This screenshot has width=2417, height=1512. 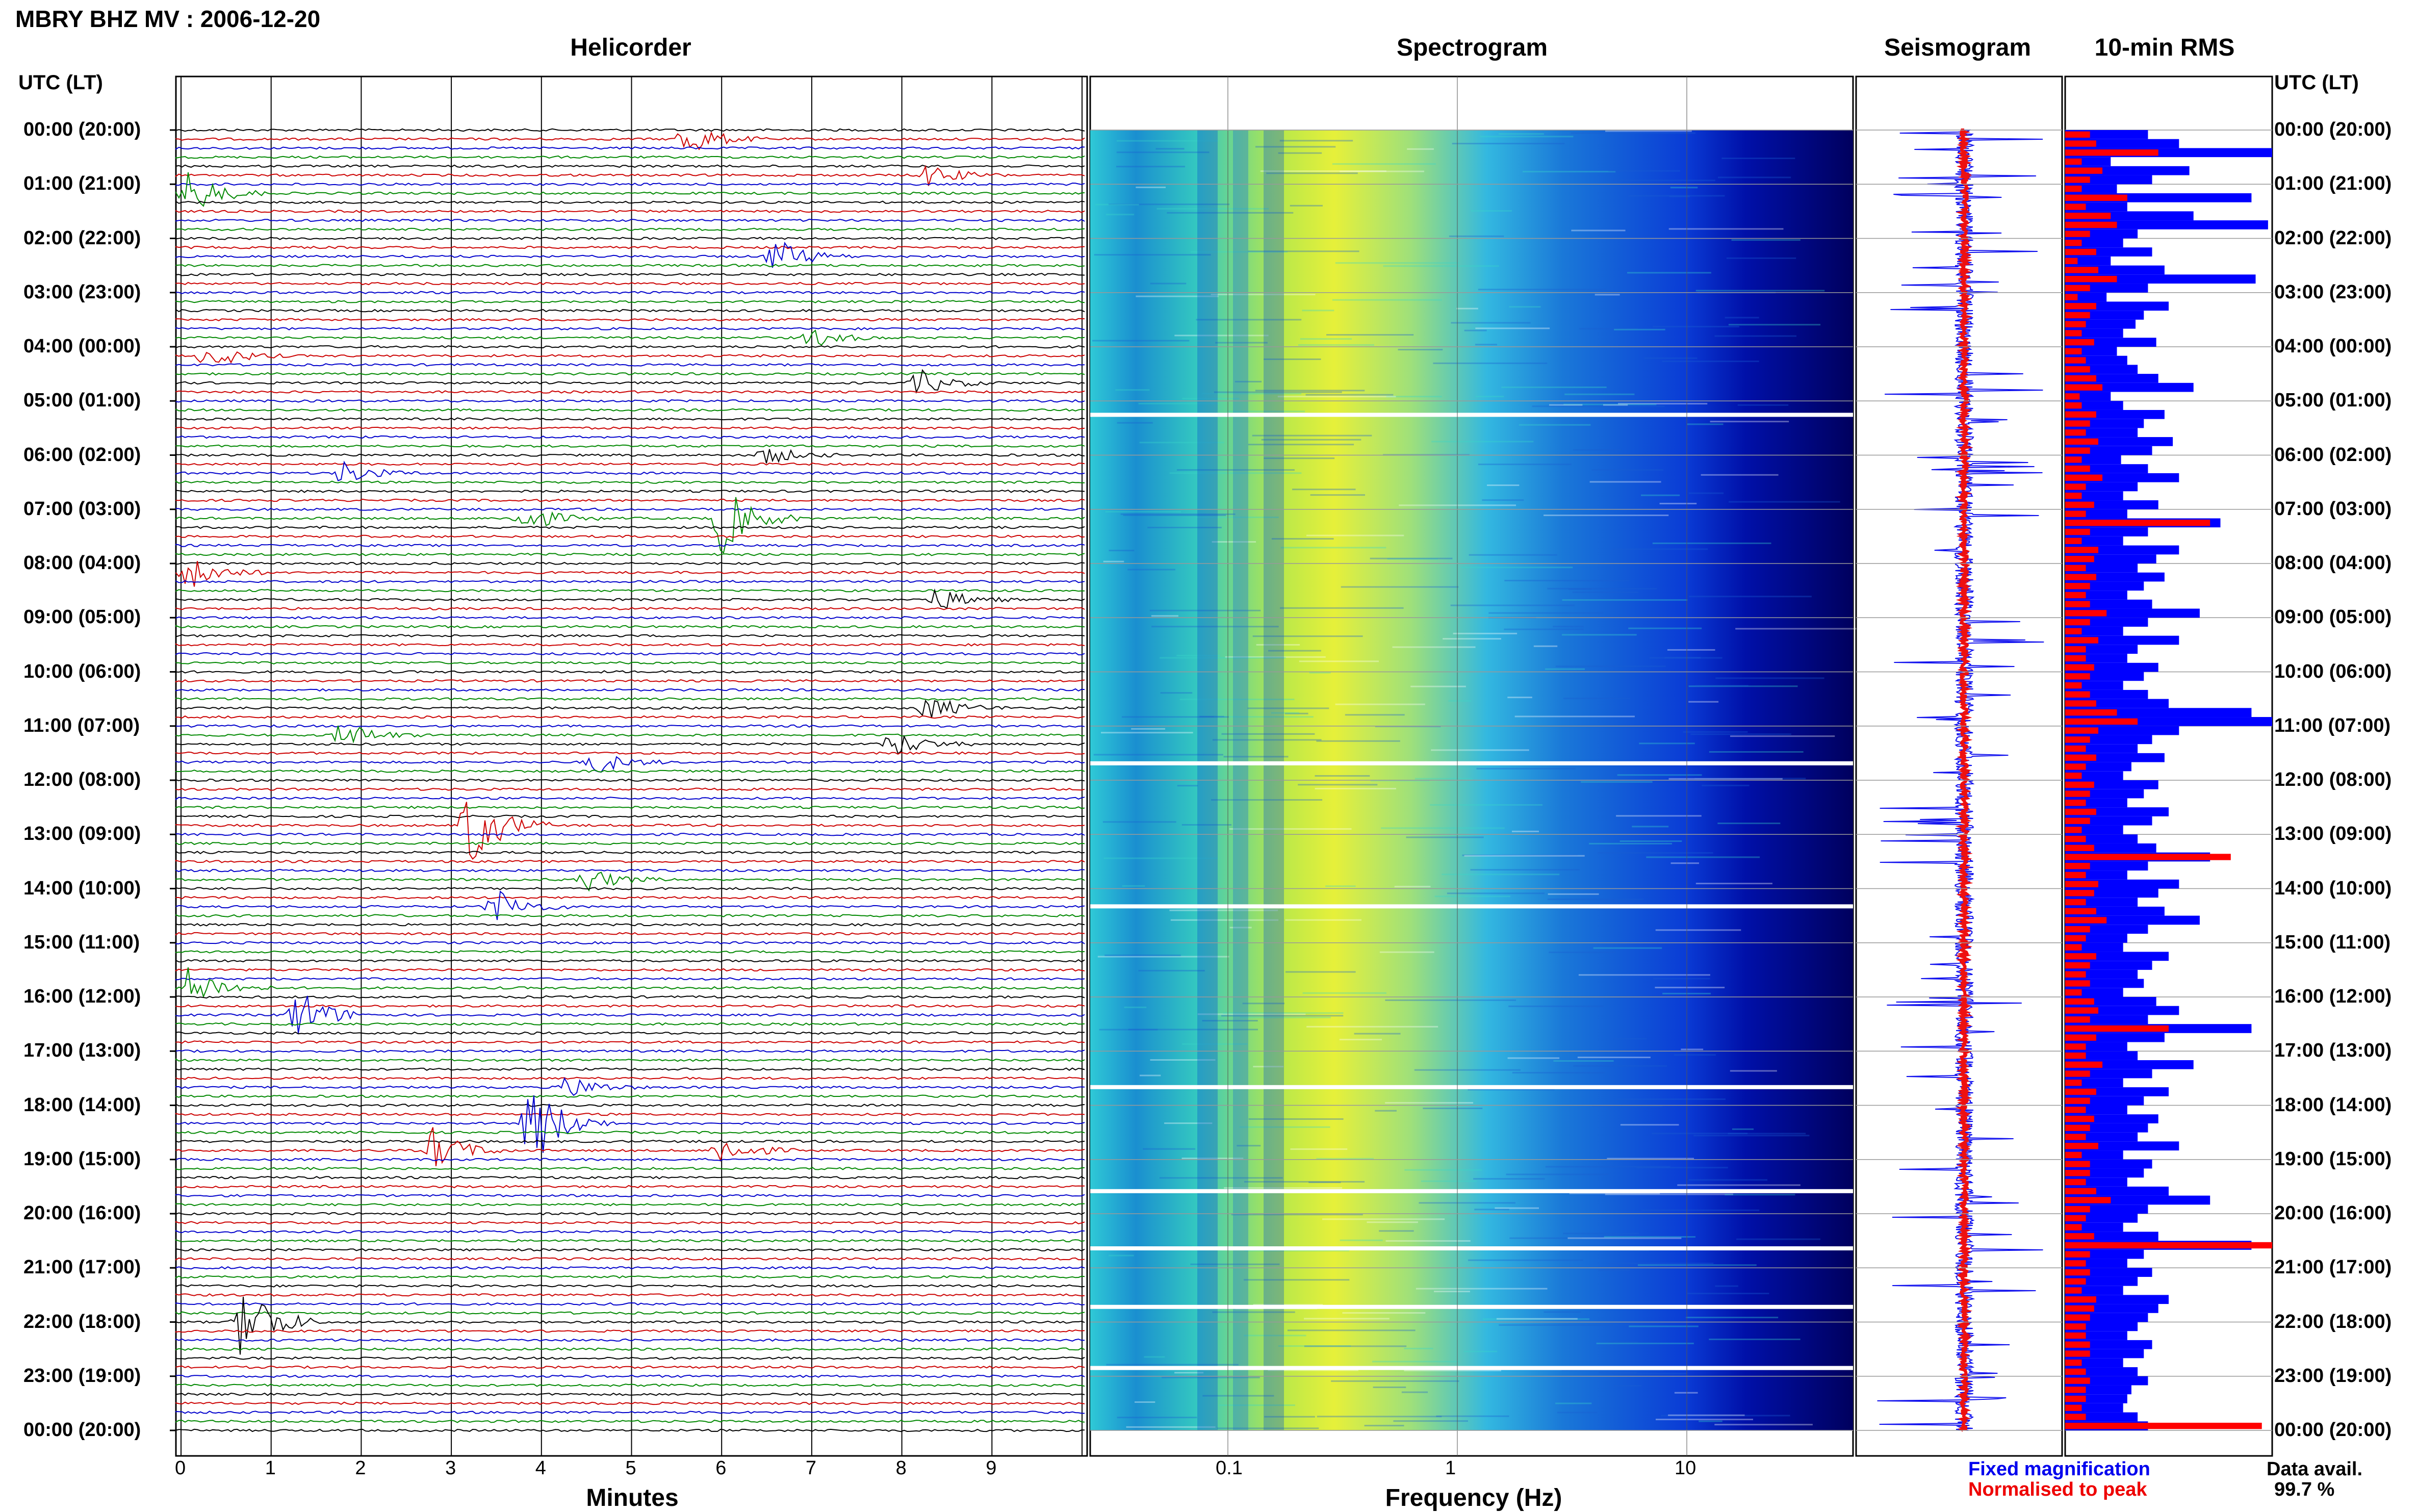 I want to click on time-label-left: 22:00 (18:00), so click(x=82, y=1321).